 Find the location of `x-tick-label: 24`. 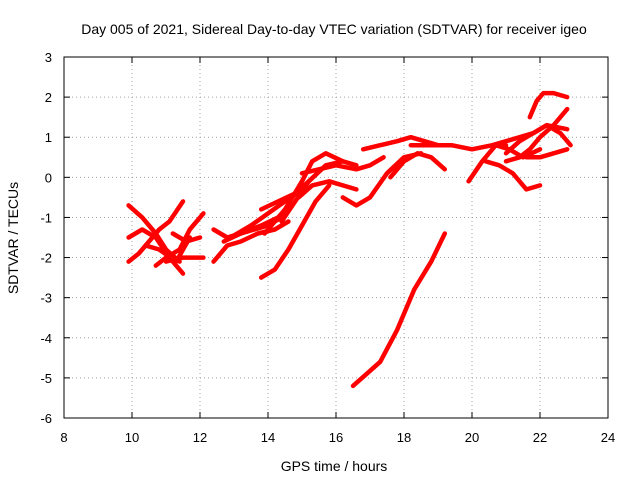

x-tick-label: 24 is located at coordinates (608, 437).